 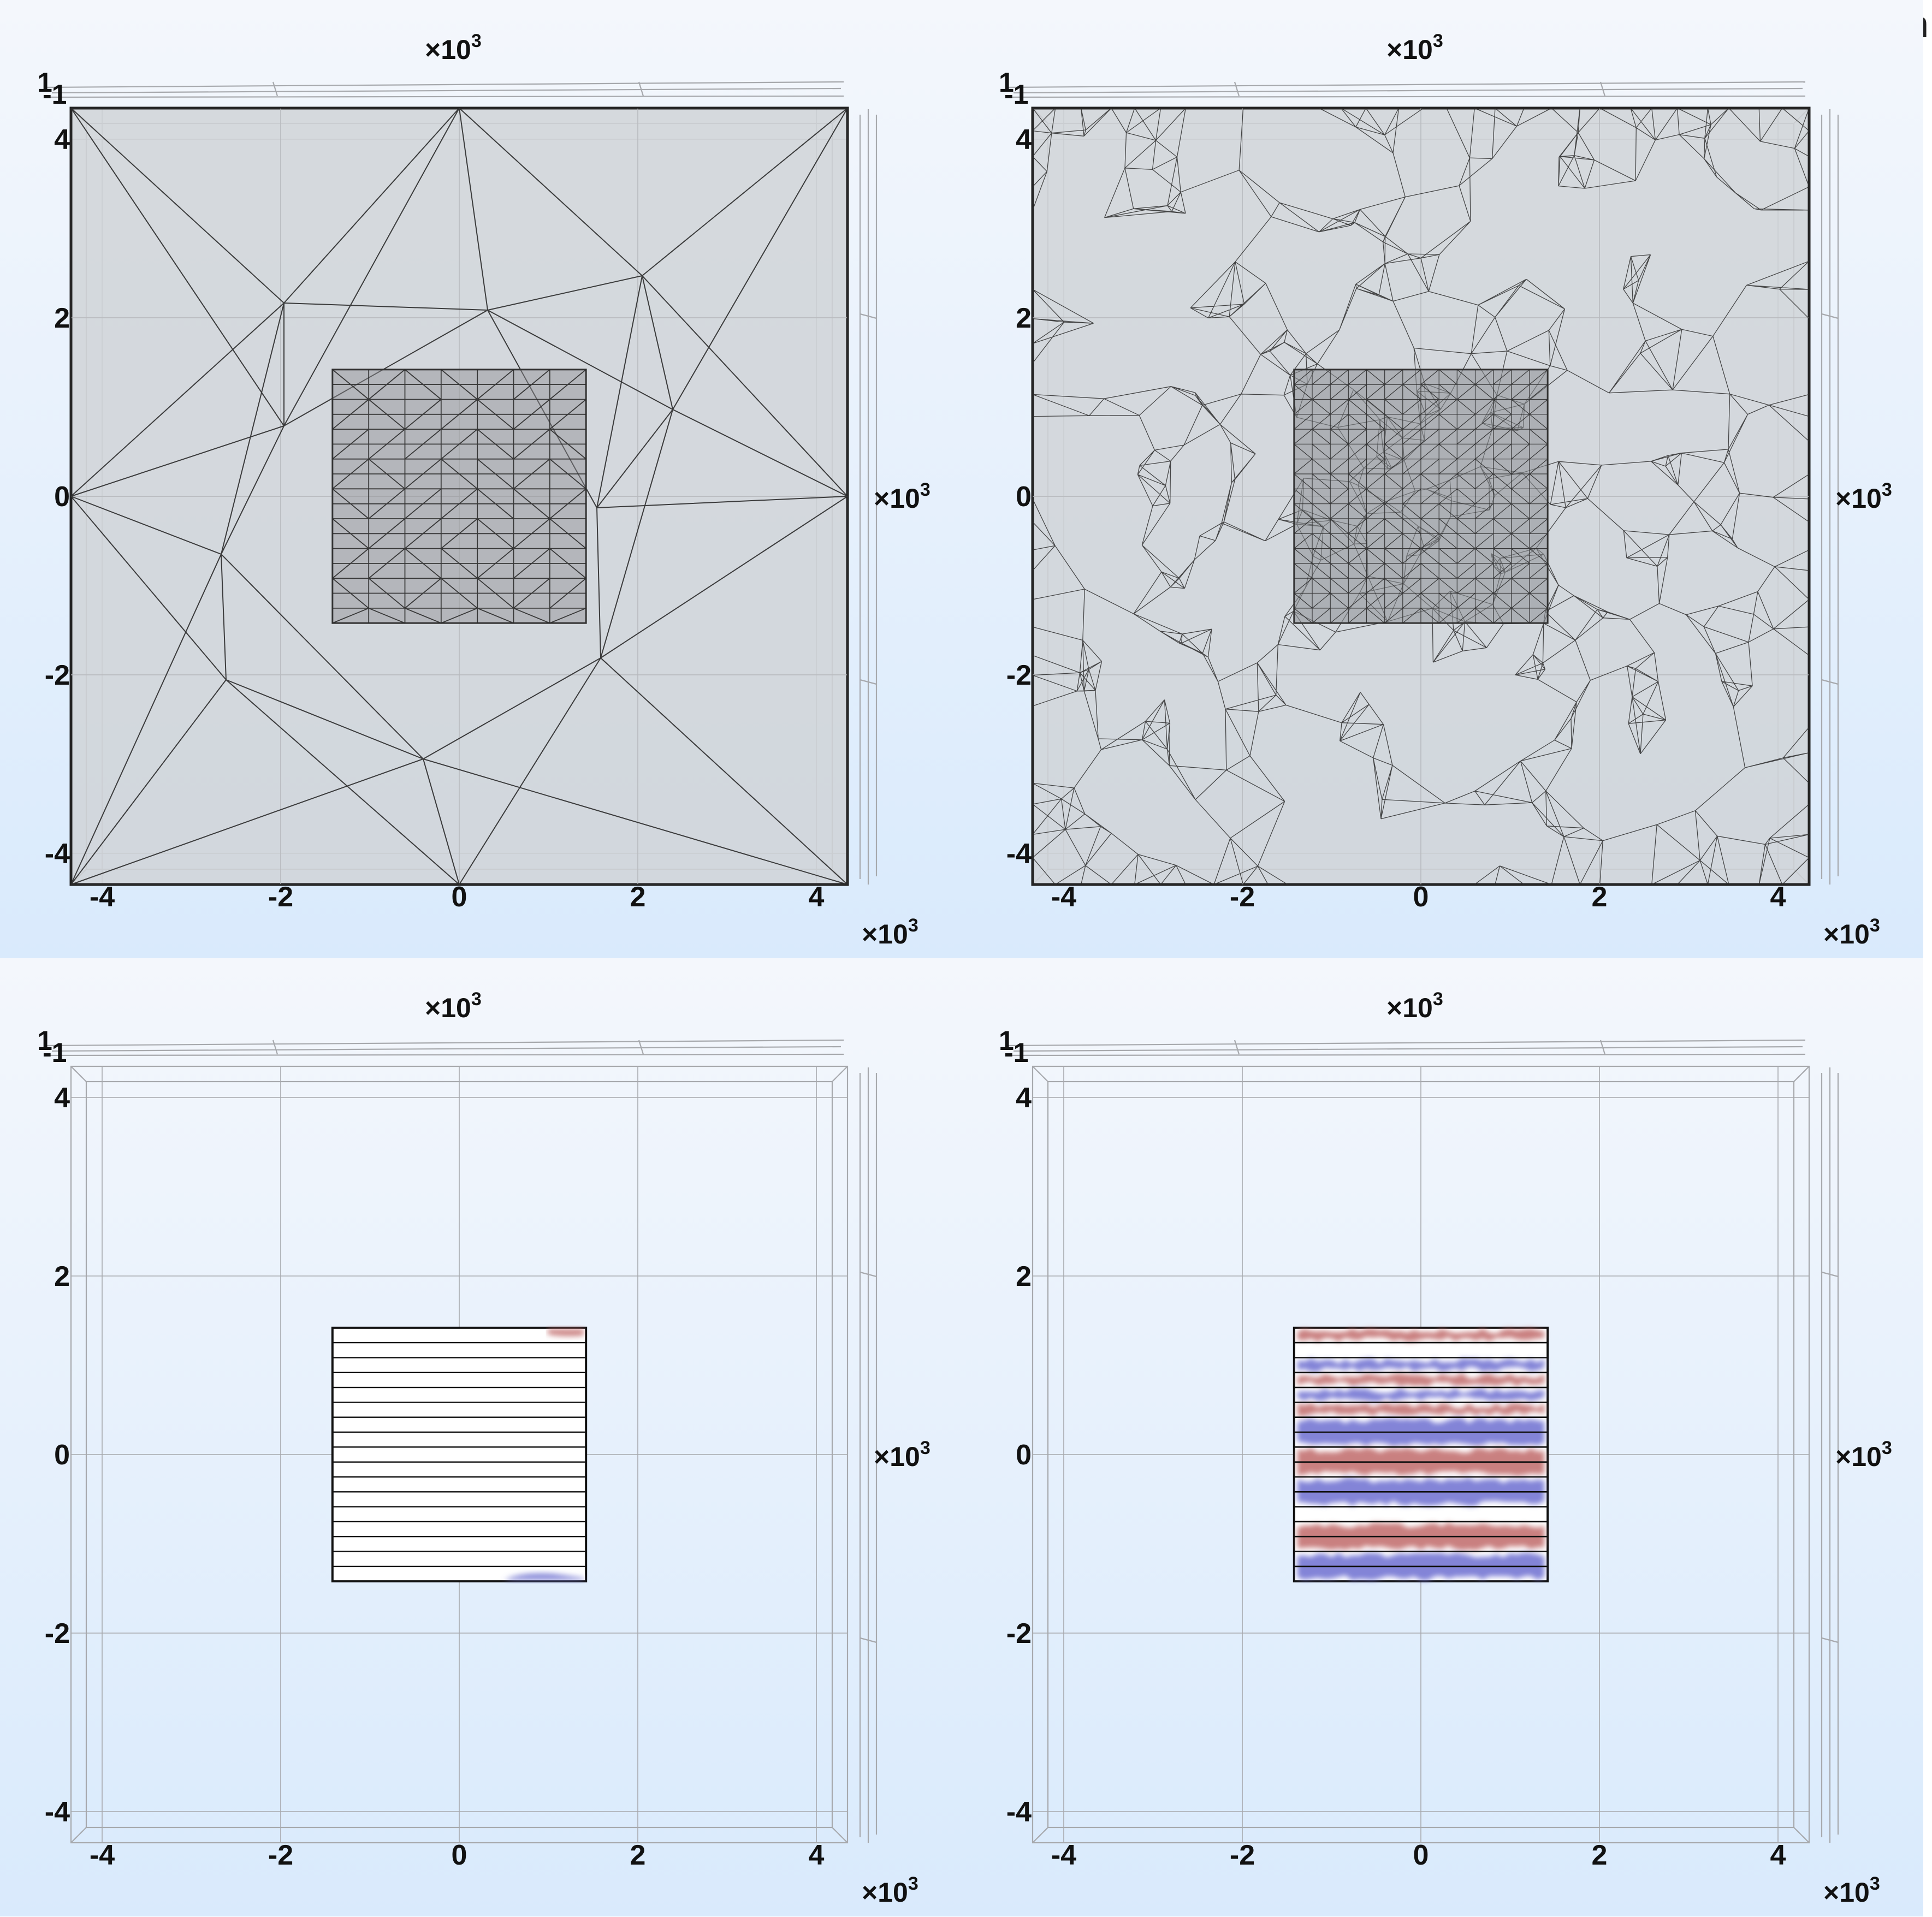 What do you see at coordinates (544, 1577) in the screenshot?
I see `negative-charge-spot` at bounding box center [544, 1577].